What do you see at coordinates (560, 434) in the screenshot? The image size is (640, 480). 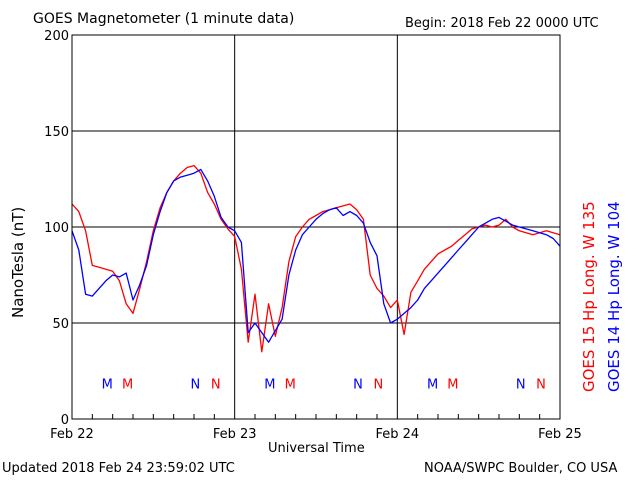 I see `x-tick-label: Feb 25` at bounding box center [560, 434].